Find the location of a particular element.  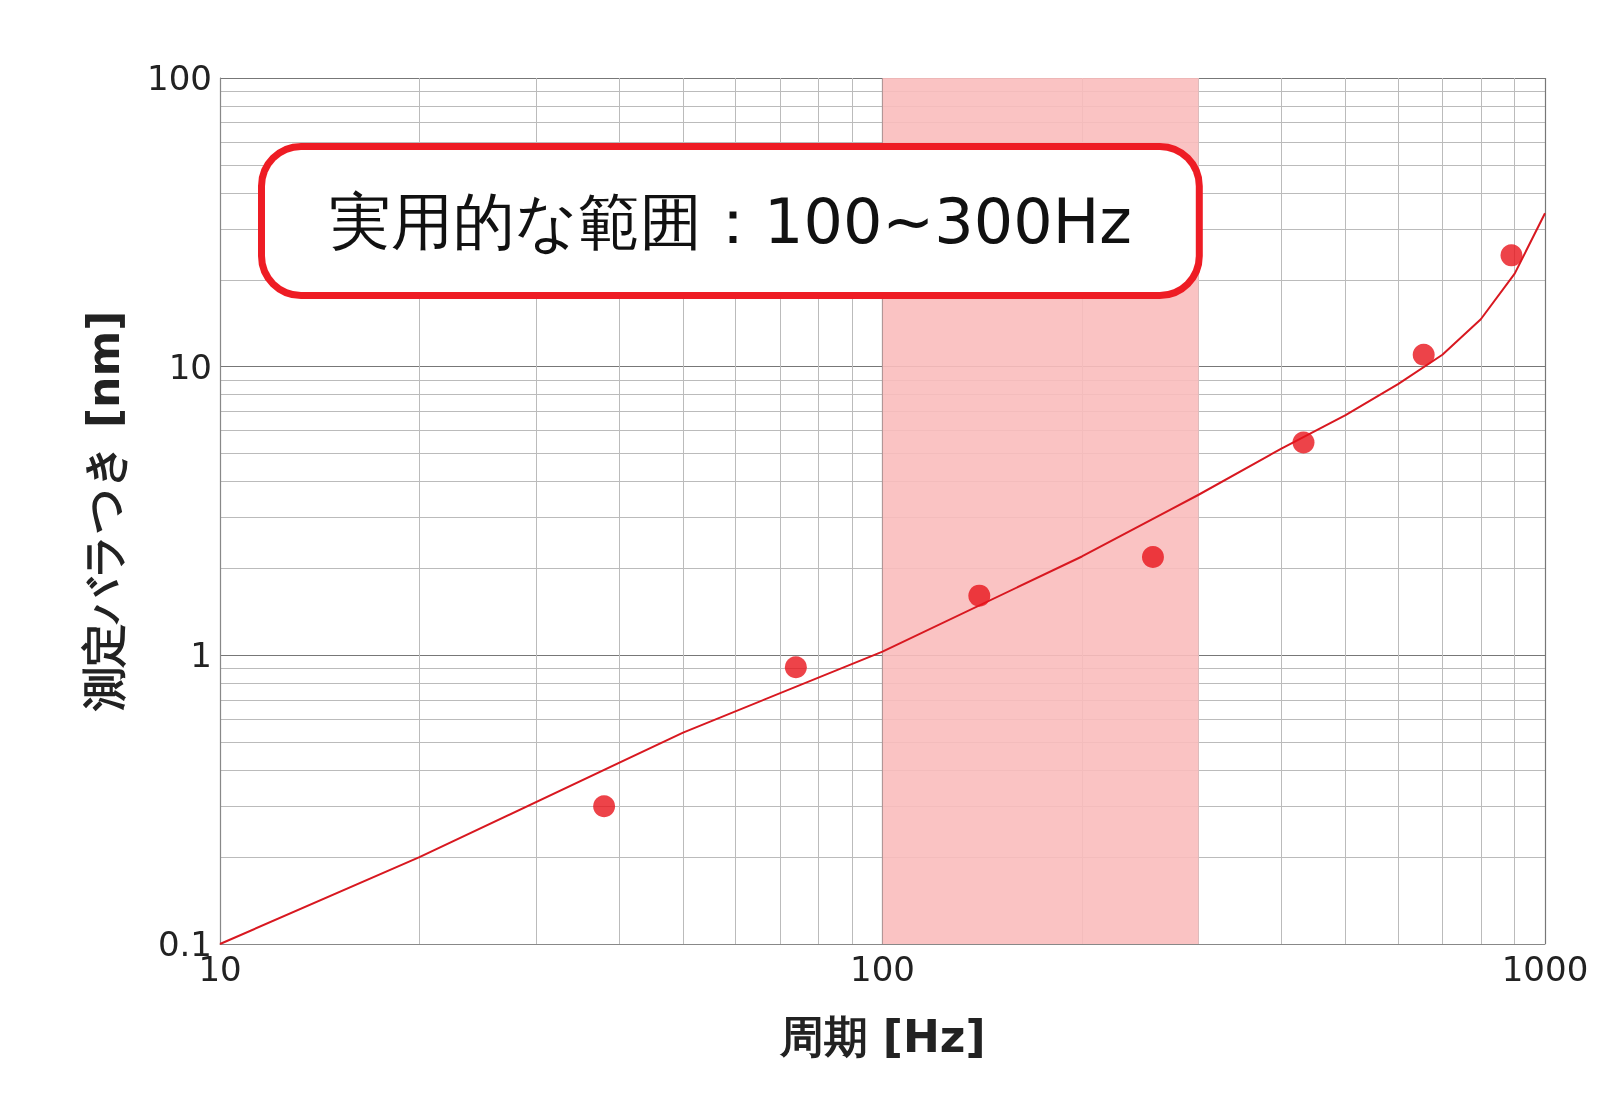

y-tick-label: 10 is located at coordinates (190, 366).